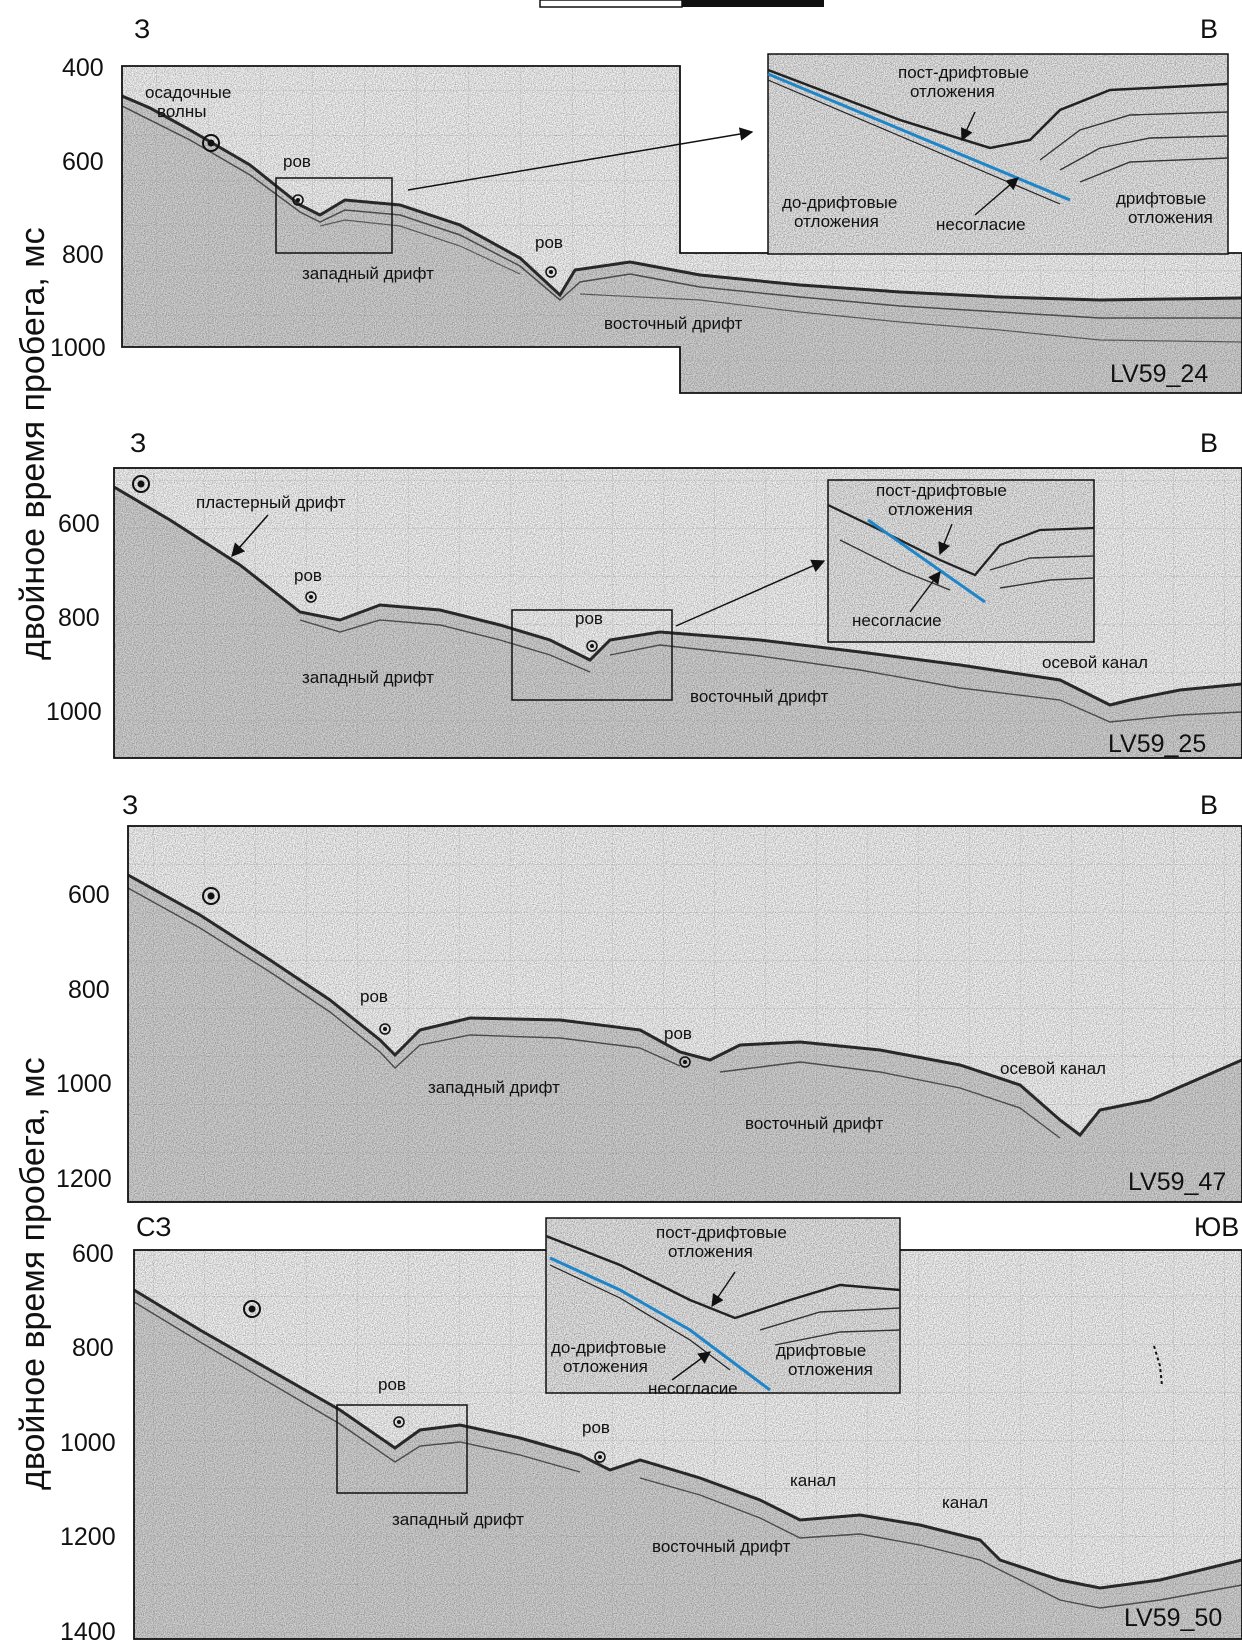 The width and height of the screenshot is (1242, 1644). Describe the element at coordinates (1095, 662) in the screenshot. I see `label-axial-channel: осевой канал` at that location.